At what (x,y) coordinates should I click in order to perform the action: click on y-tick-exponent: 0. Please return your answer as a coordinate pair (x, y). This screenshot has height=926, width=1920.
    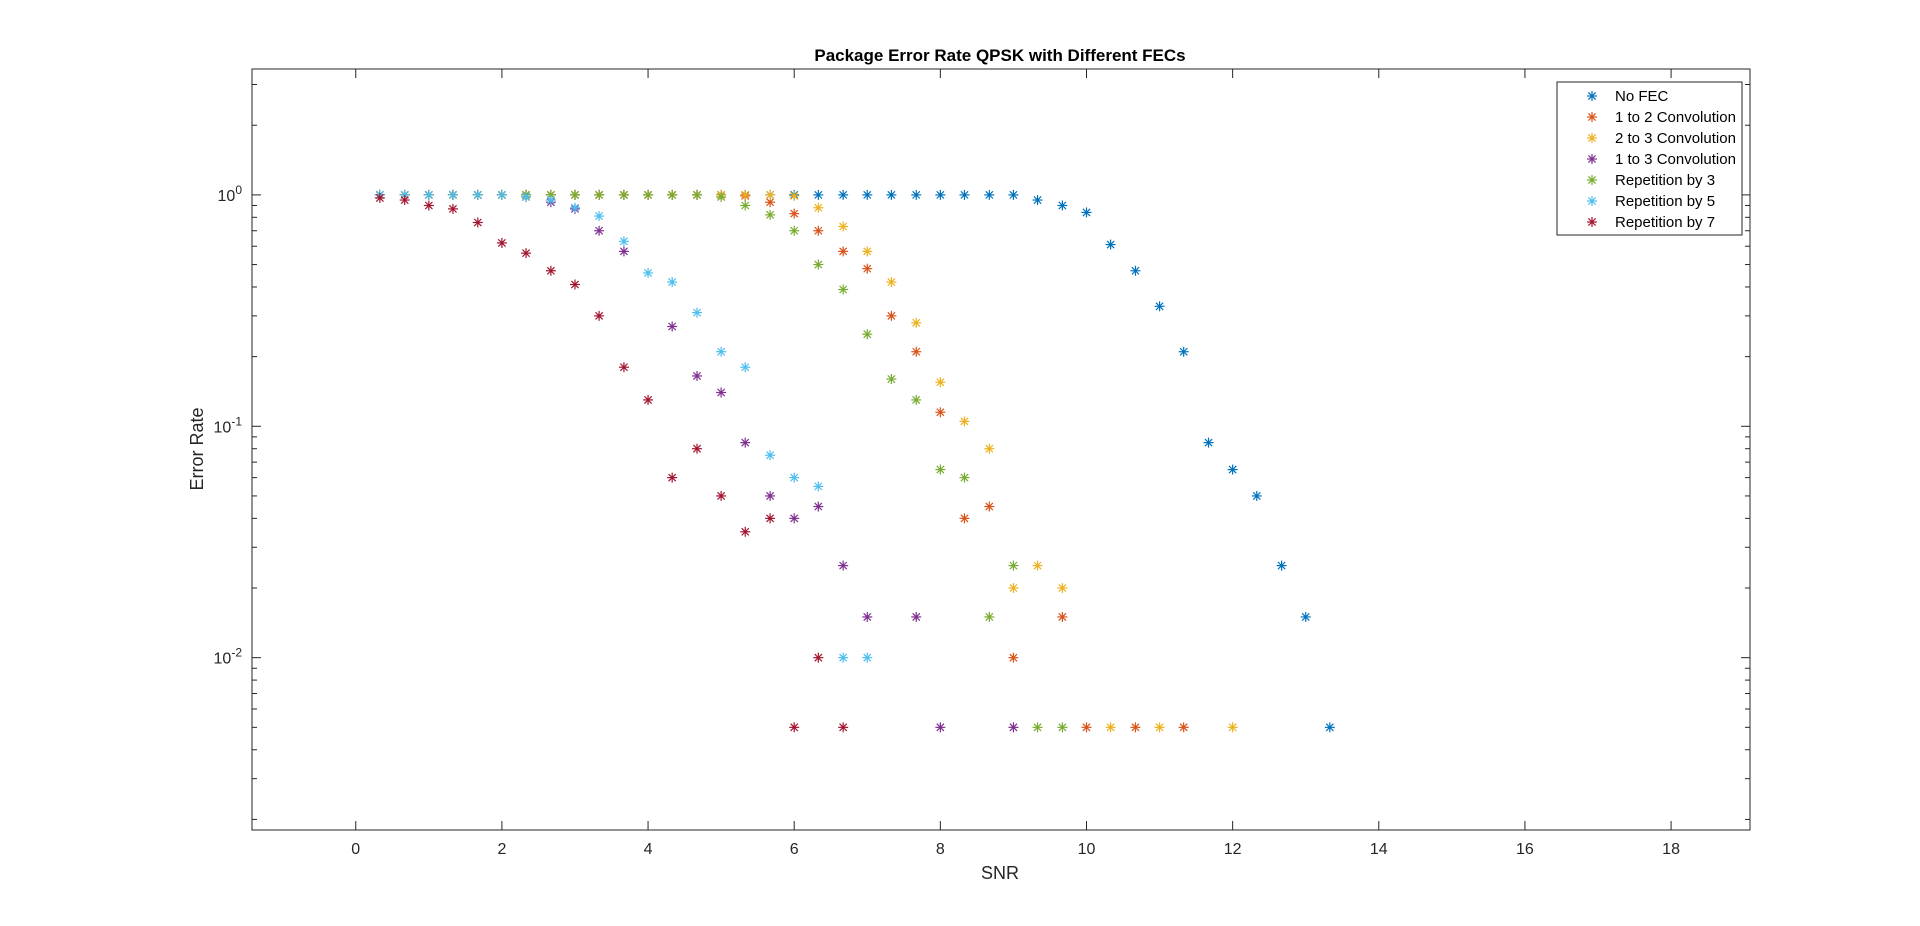
    Looking at the image, I should click on (238, 190).